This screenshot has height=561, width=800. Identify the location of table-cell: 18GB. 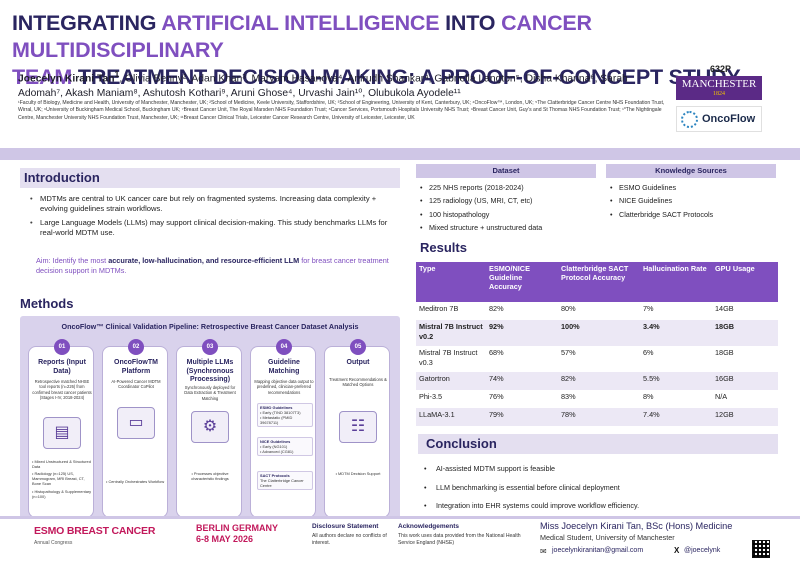
(745, 359).